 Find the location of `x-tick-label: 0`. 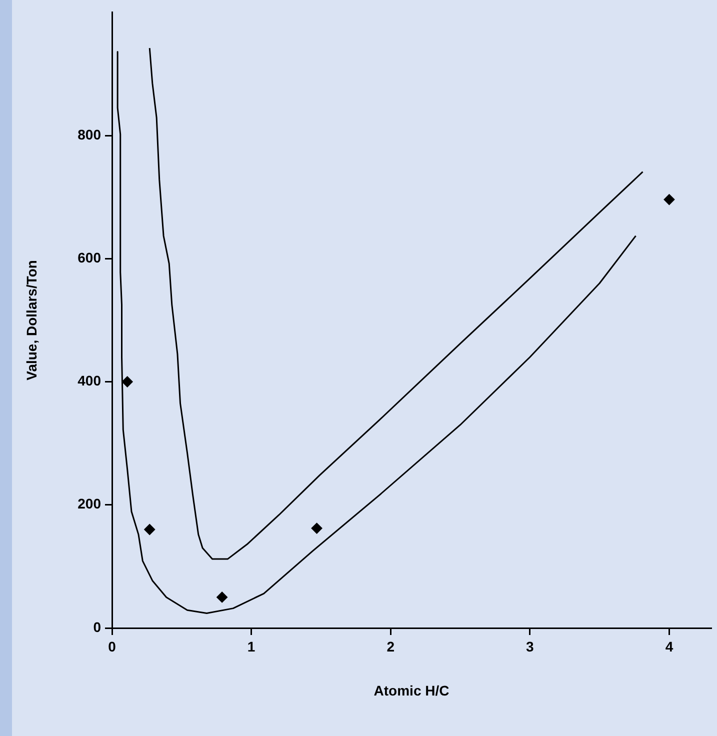

x-tick-label: 0 is located at coordinates (112, 646).